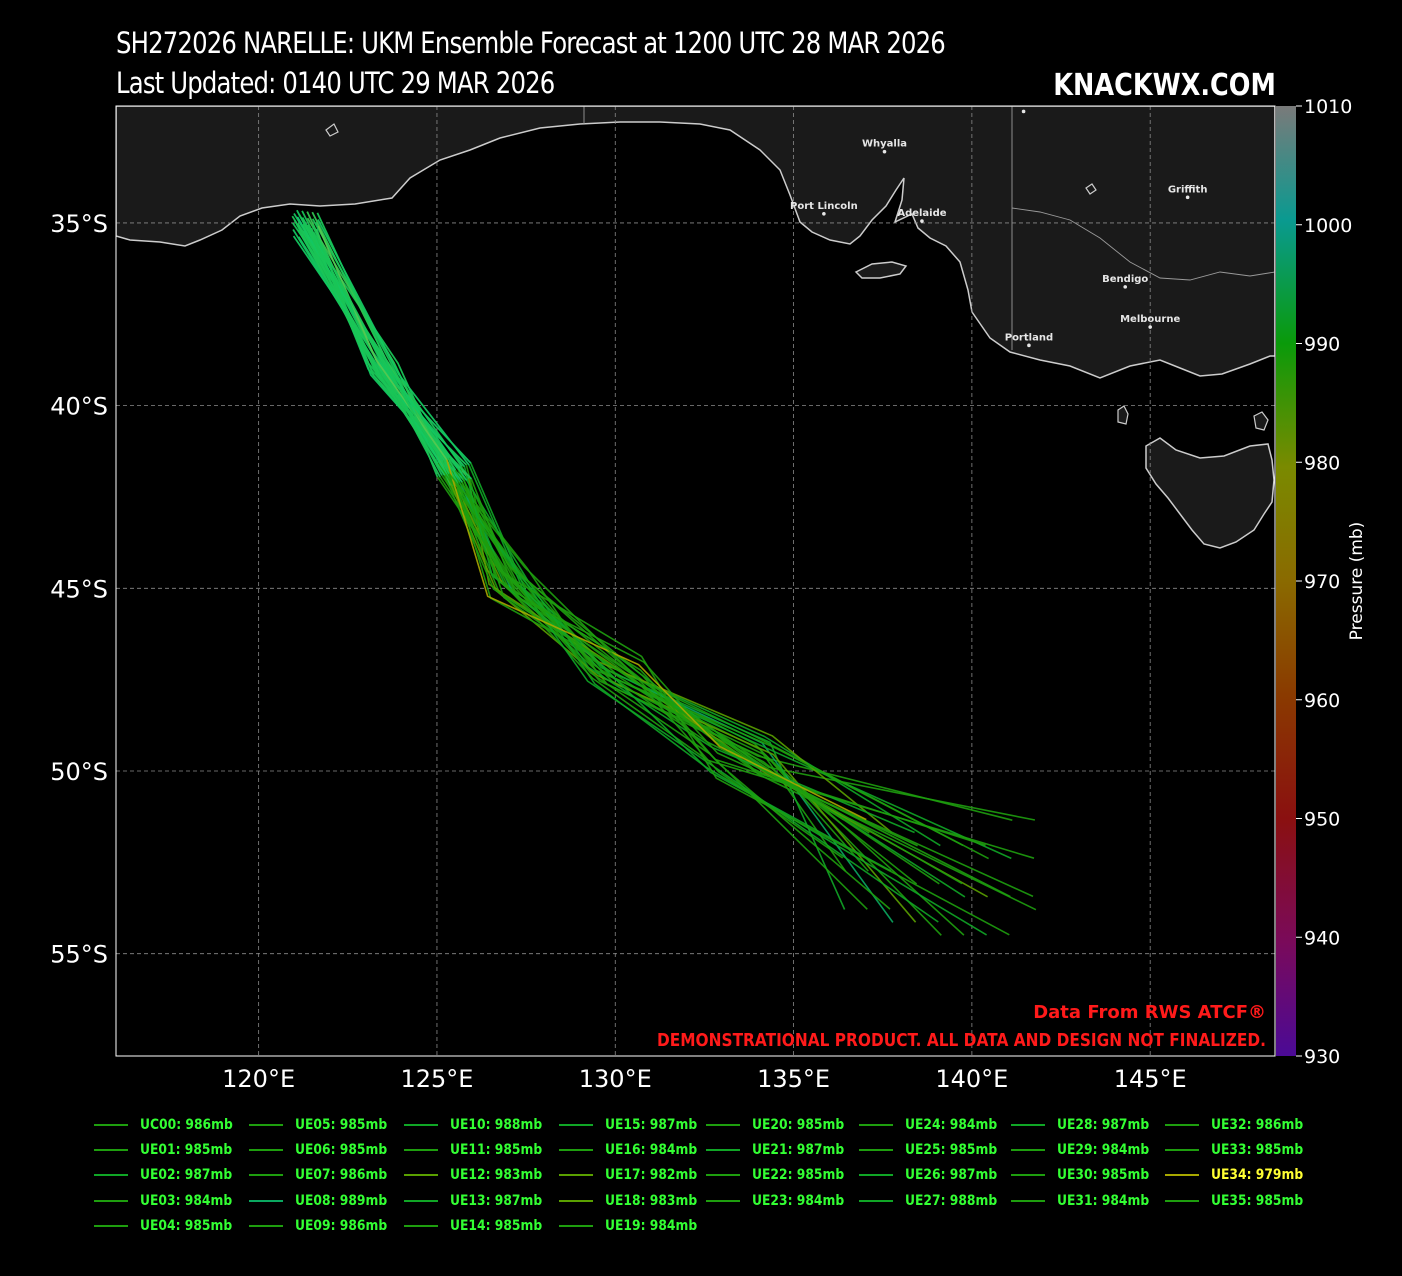 Image resolution: width=1402 pixels, height=1276 pixels. I want to click on legend-label: UE26: 987mb, so click(951, 1175).